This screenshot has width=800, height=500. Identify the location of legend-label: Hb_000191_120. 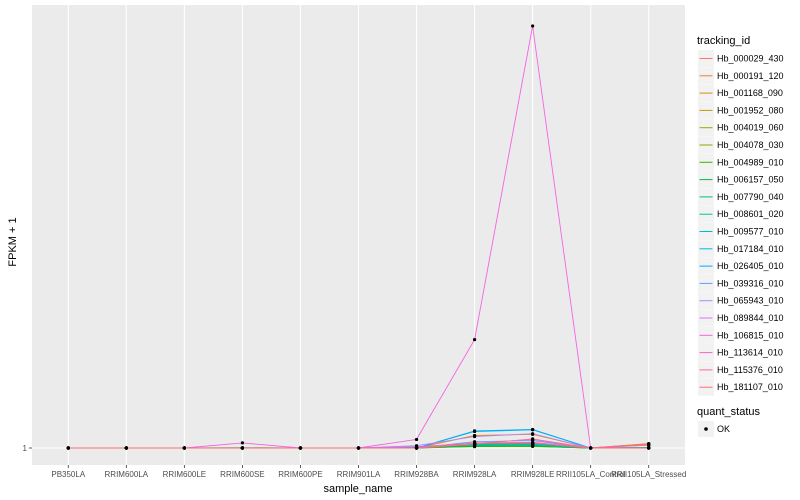
(750, 76).